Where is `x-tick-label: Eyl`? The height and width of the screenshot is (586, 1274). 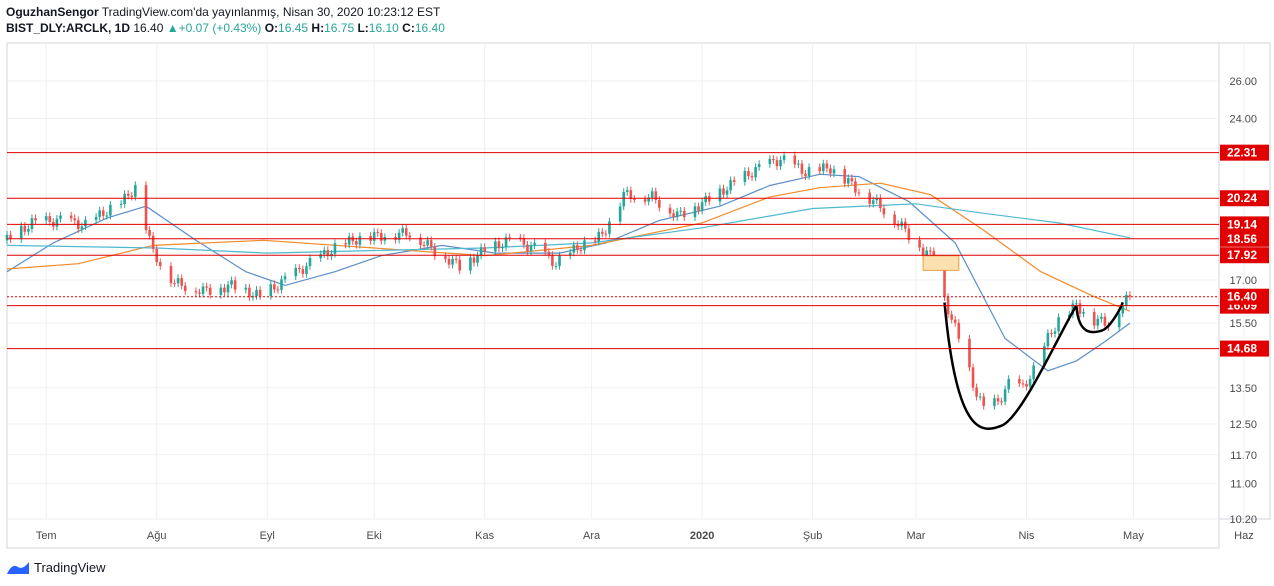 x-tick-label: Eyl is located at coordinates (267, 536).